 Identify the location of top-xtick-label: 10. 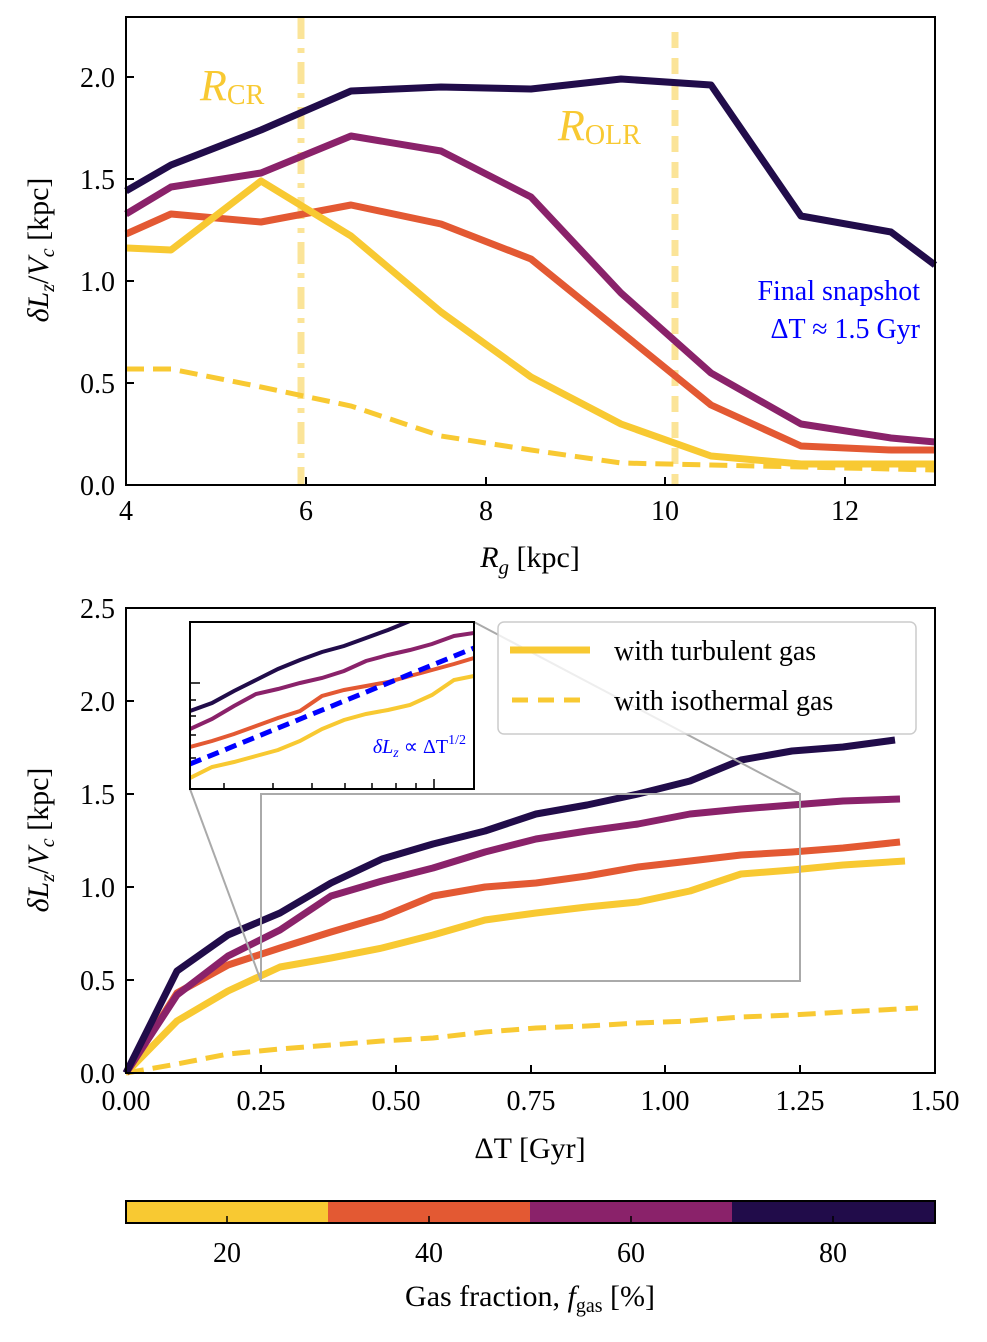
(665, 511).